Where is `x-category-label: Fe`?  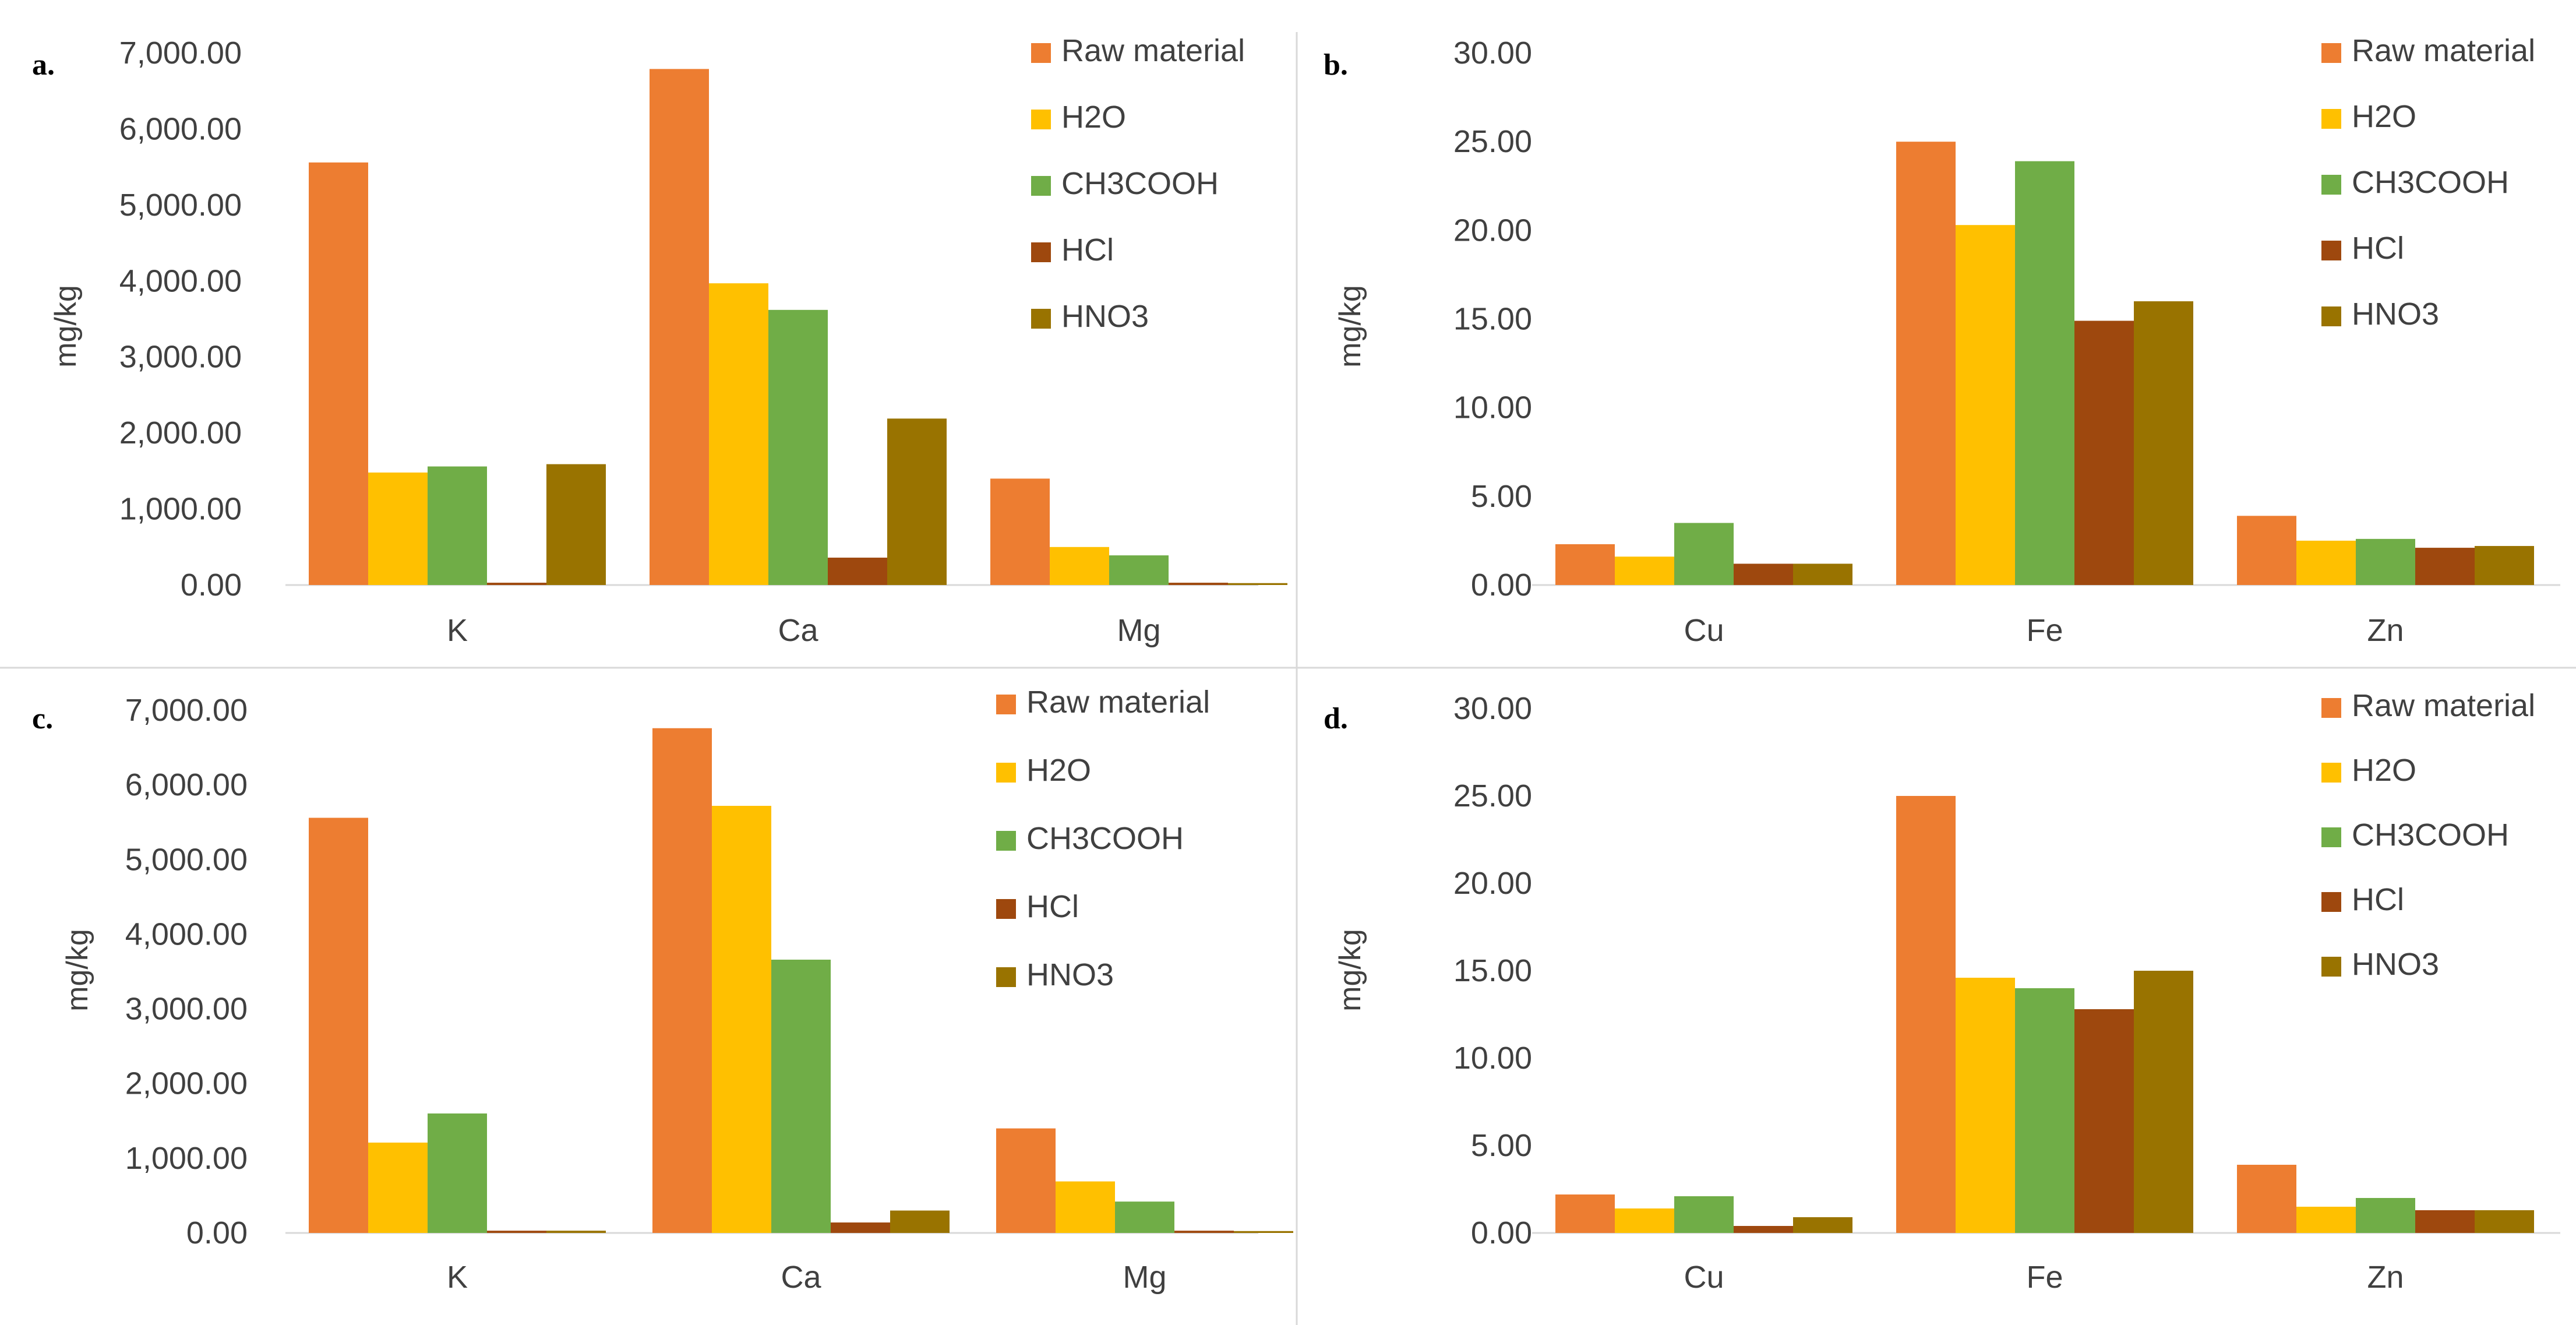 x-category-label: Fe is located at coordinates (2045, 630).